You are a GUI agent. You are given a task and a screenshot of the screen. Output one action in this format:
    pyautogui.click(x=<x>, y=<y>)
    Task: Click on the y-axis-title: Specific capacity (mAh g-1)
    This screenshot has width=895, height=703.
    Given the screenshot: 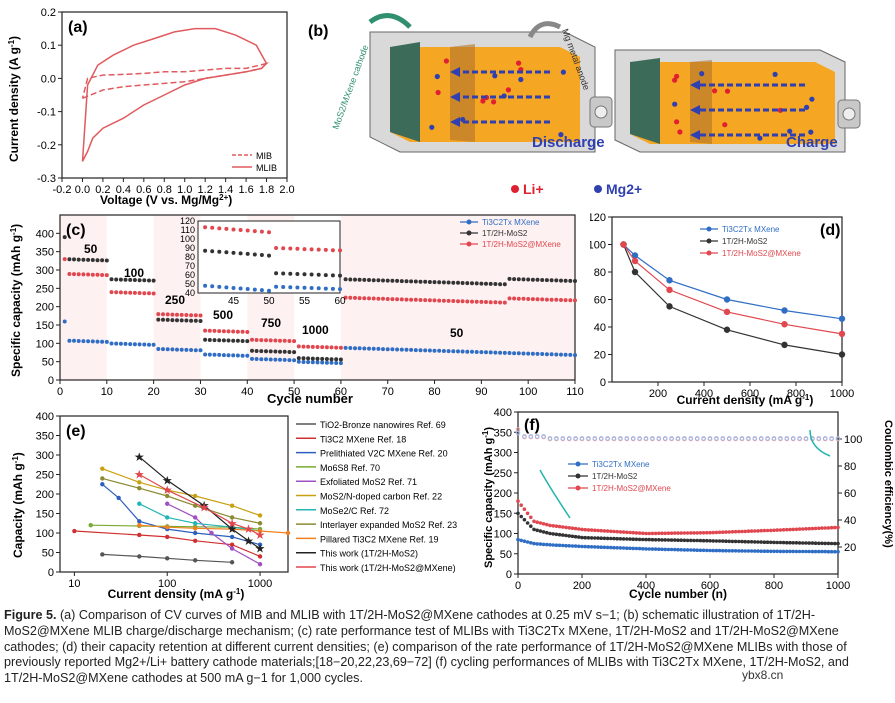 What is the action you would take?
    pyautogui.click(x=16, y=300)
    